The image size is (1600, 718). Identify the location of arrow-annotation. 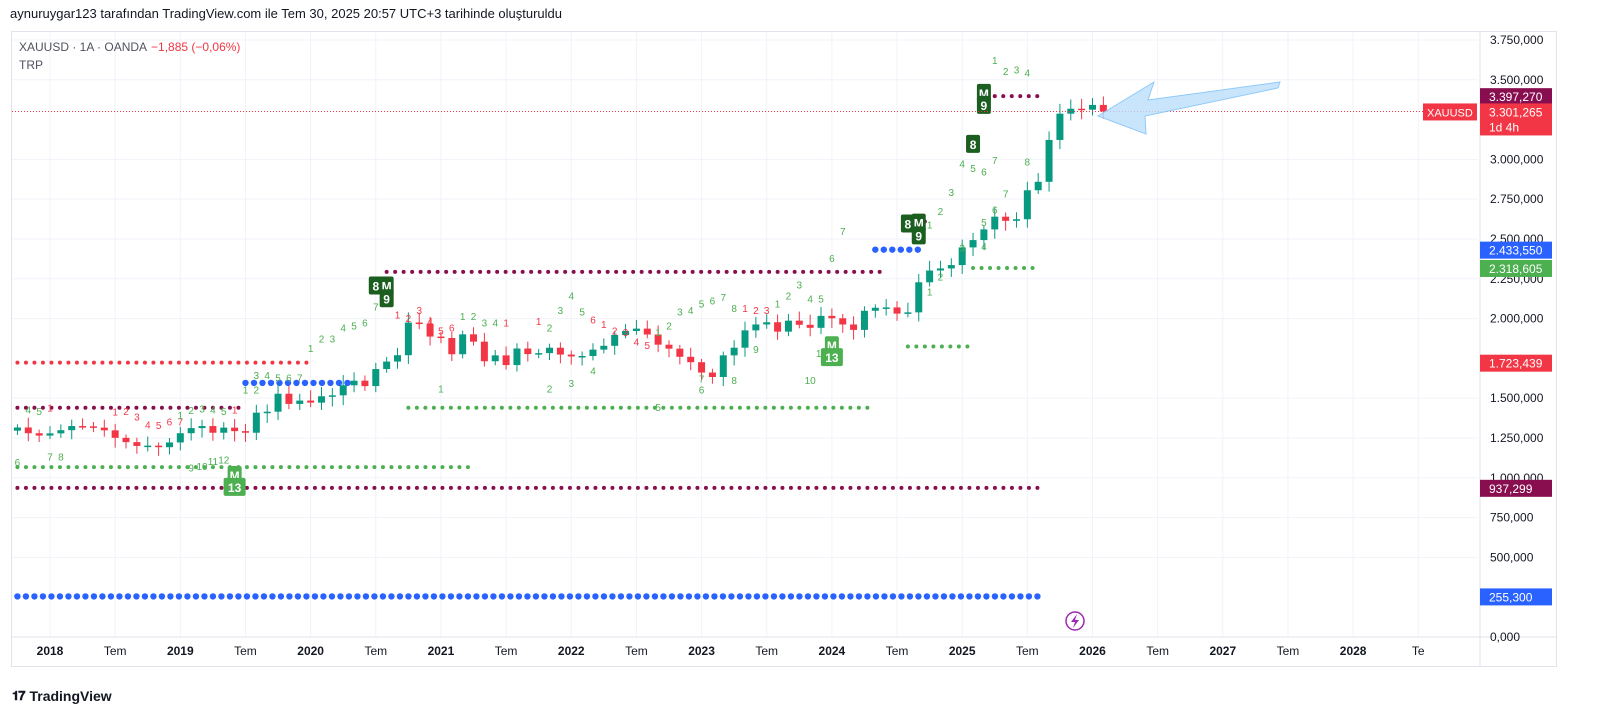
(1188, 107).